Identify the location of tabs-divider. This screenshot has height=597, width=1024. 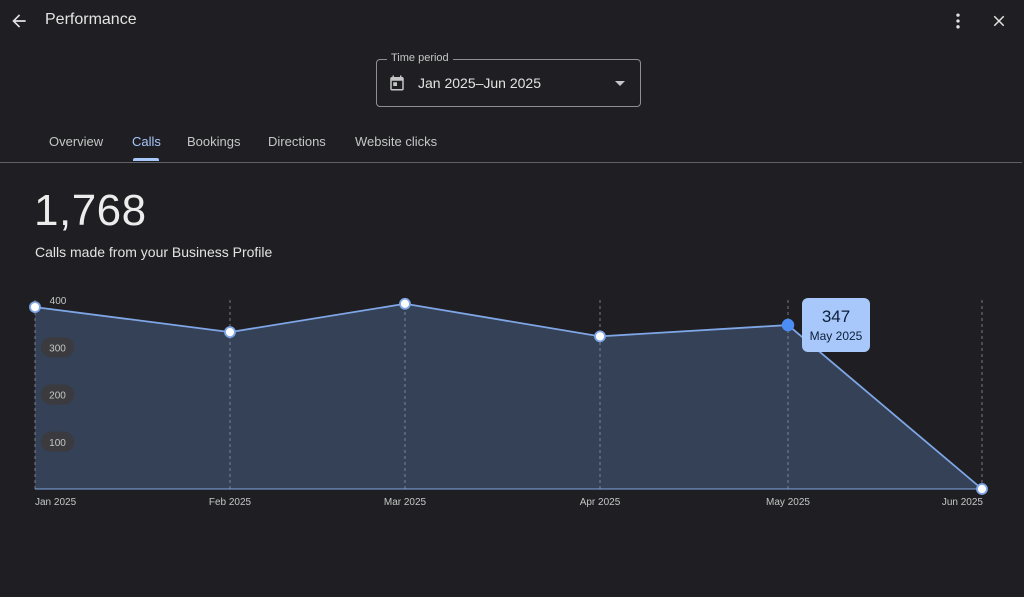
(511, 162).